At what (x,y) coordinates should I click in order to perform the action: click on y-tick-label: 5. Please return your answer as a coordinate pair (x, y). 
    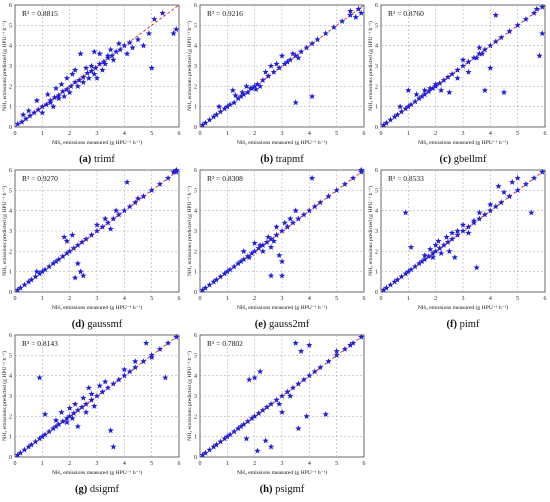
    Looking at the image, I should click on (376, 191).